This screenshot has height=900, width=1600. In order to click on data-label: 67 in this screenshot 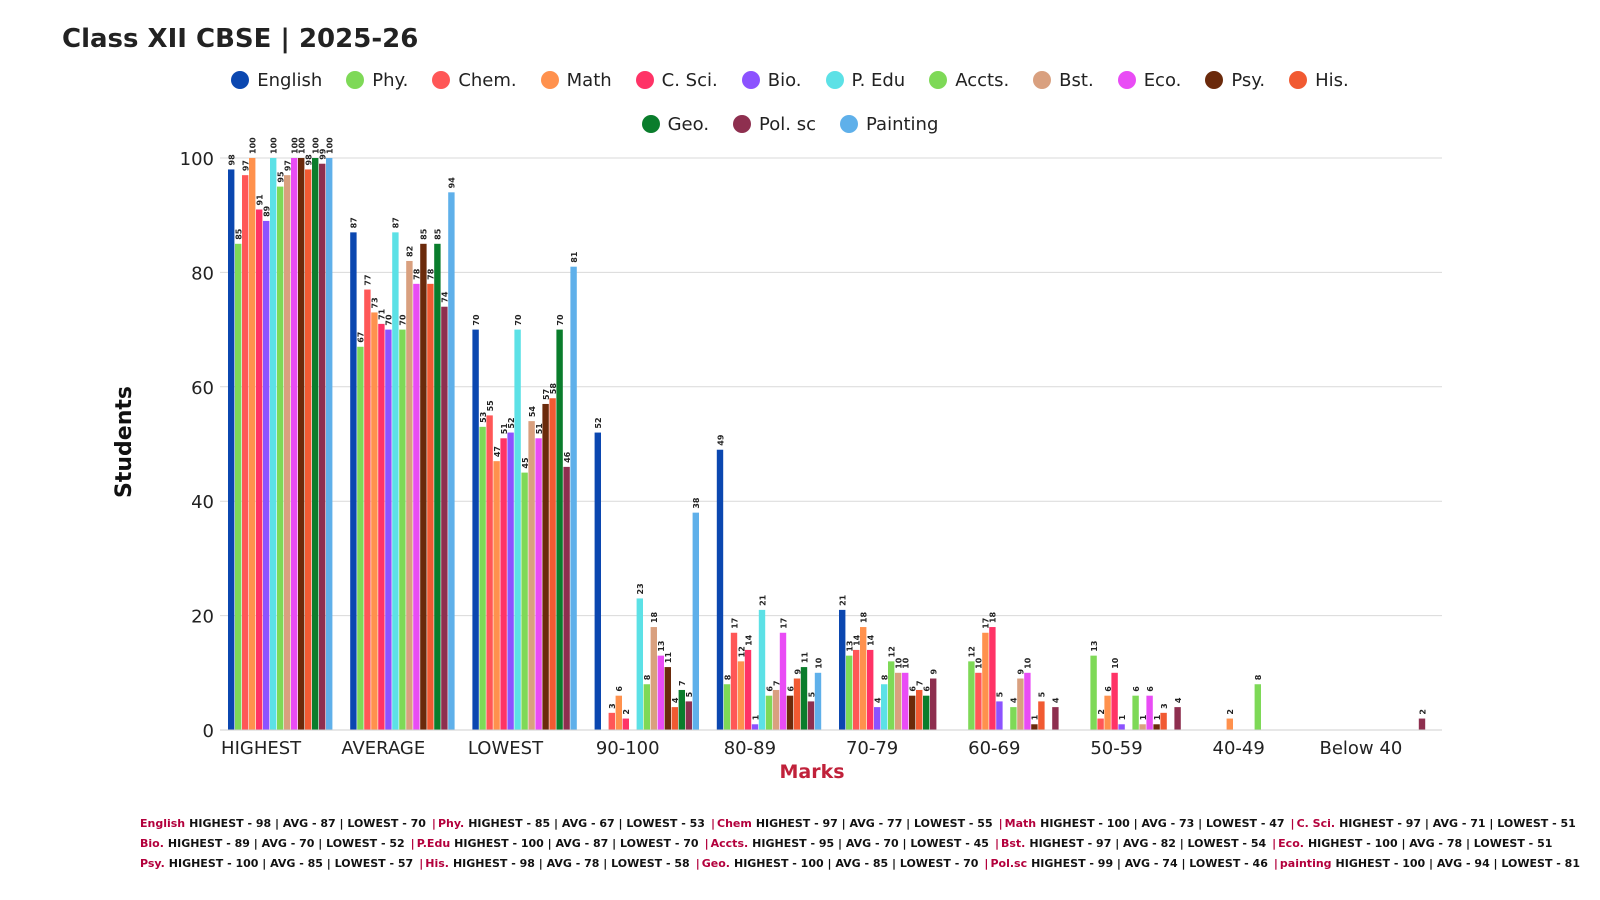, I will do `click(361, 337)`.